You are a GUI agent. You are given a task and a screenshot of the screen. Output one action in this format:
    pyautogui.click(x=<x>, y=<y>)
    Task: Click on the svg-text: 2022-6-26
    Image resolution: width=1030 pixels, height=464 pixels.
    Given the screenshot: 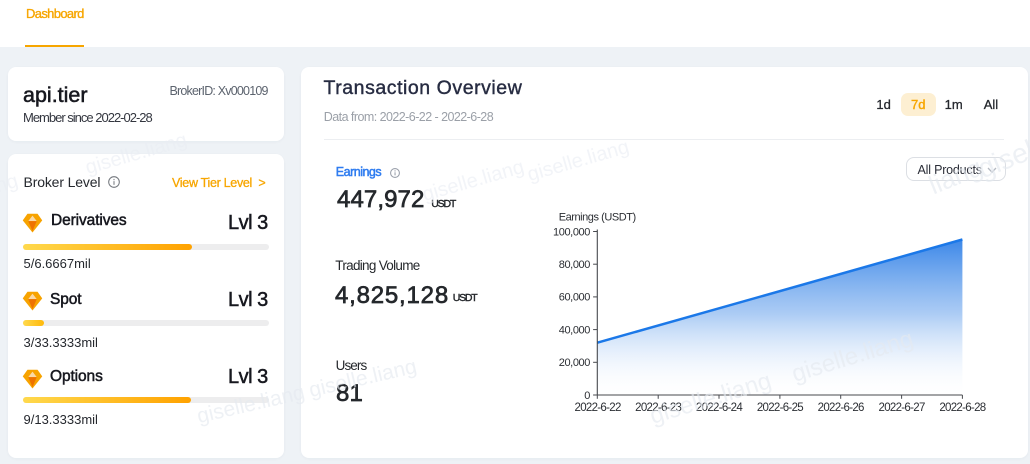 What is the action you would take?
    pyautogui.click(x=841, y=408)
    